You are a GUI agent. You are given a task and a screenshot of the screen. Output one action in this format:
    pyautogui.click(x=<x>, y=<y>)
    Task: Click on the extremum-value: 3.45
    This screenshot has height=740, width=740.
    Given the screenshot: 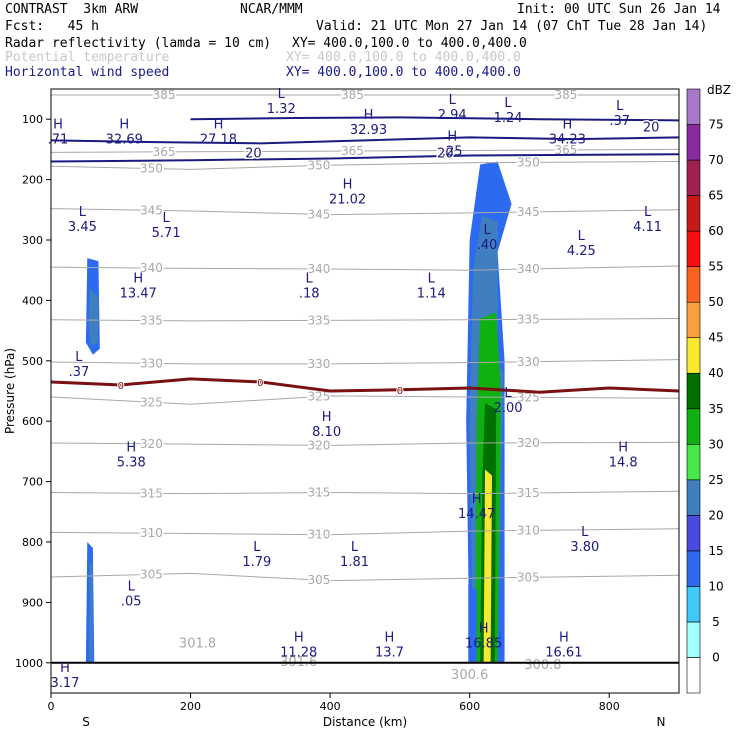 What is the action you would take?
    pyautogui.click(x=82, y=227)
    